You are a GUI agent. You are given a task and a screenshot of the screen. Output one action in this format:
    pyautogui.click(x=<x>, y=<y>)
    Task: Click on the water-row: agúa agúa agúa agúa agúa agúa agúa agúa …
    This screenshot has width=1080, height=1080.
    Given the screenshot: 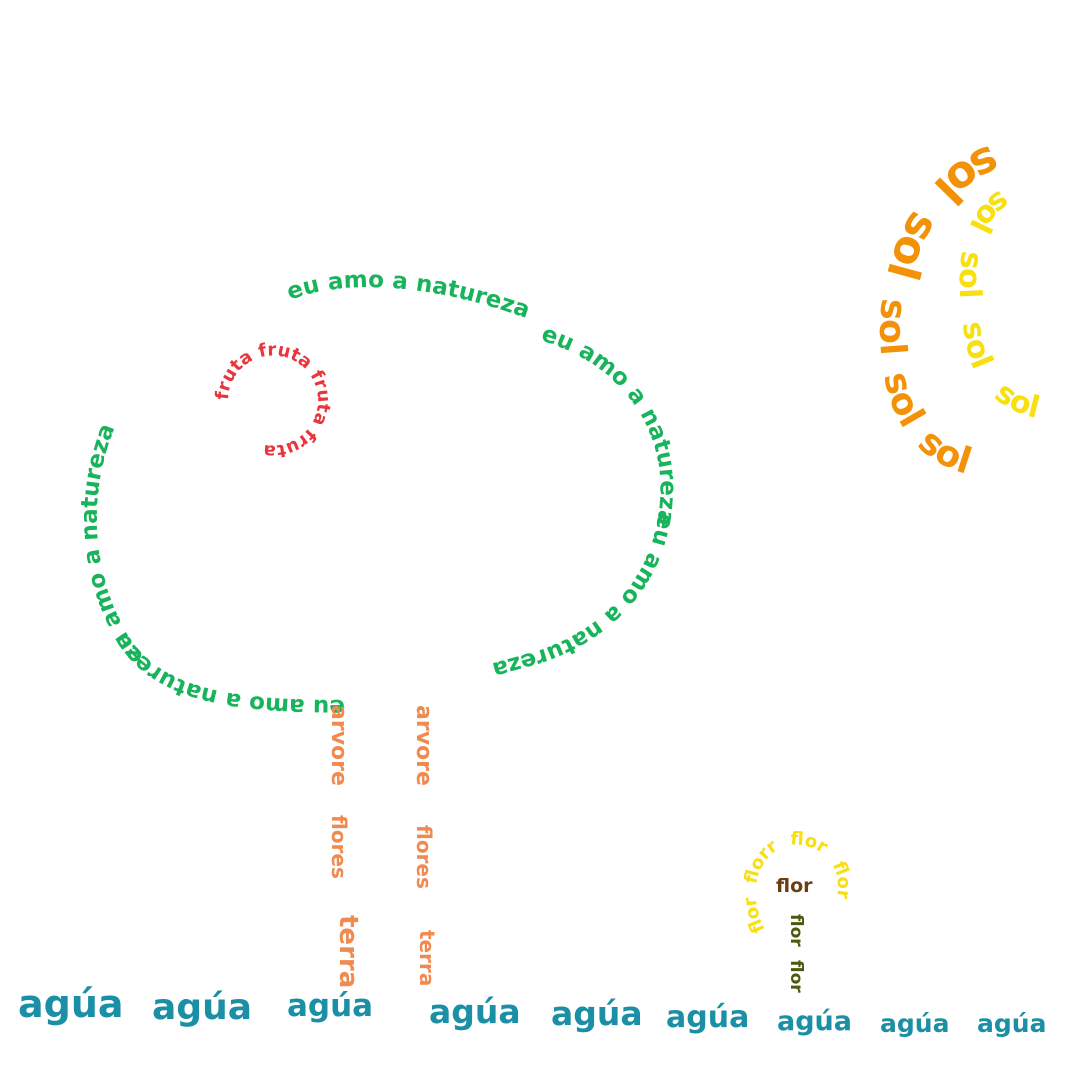 What is the action you would take?
    pyautogui.click(x=532, y=1010)
    